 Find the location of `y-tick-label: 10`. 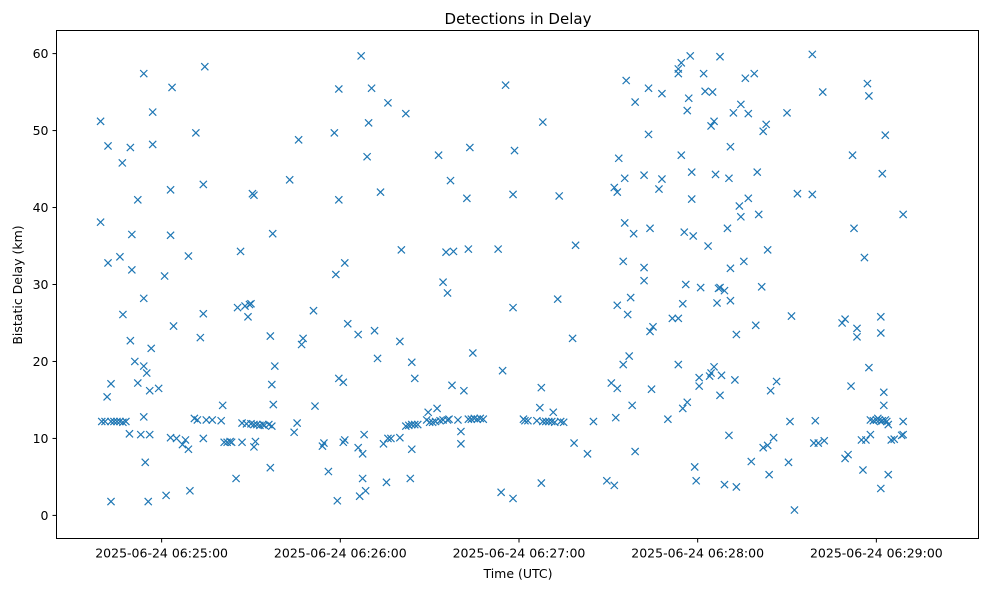

y-tick-label: 10 is located at coordinates (41, 438).